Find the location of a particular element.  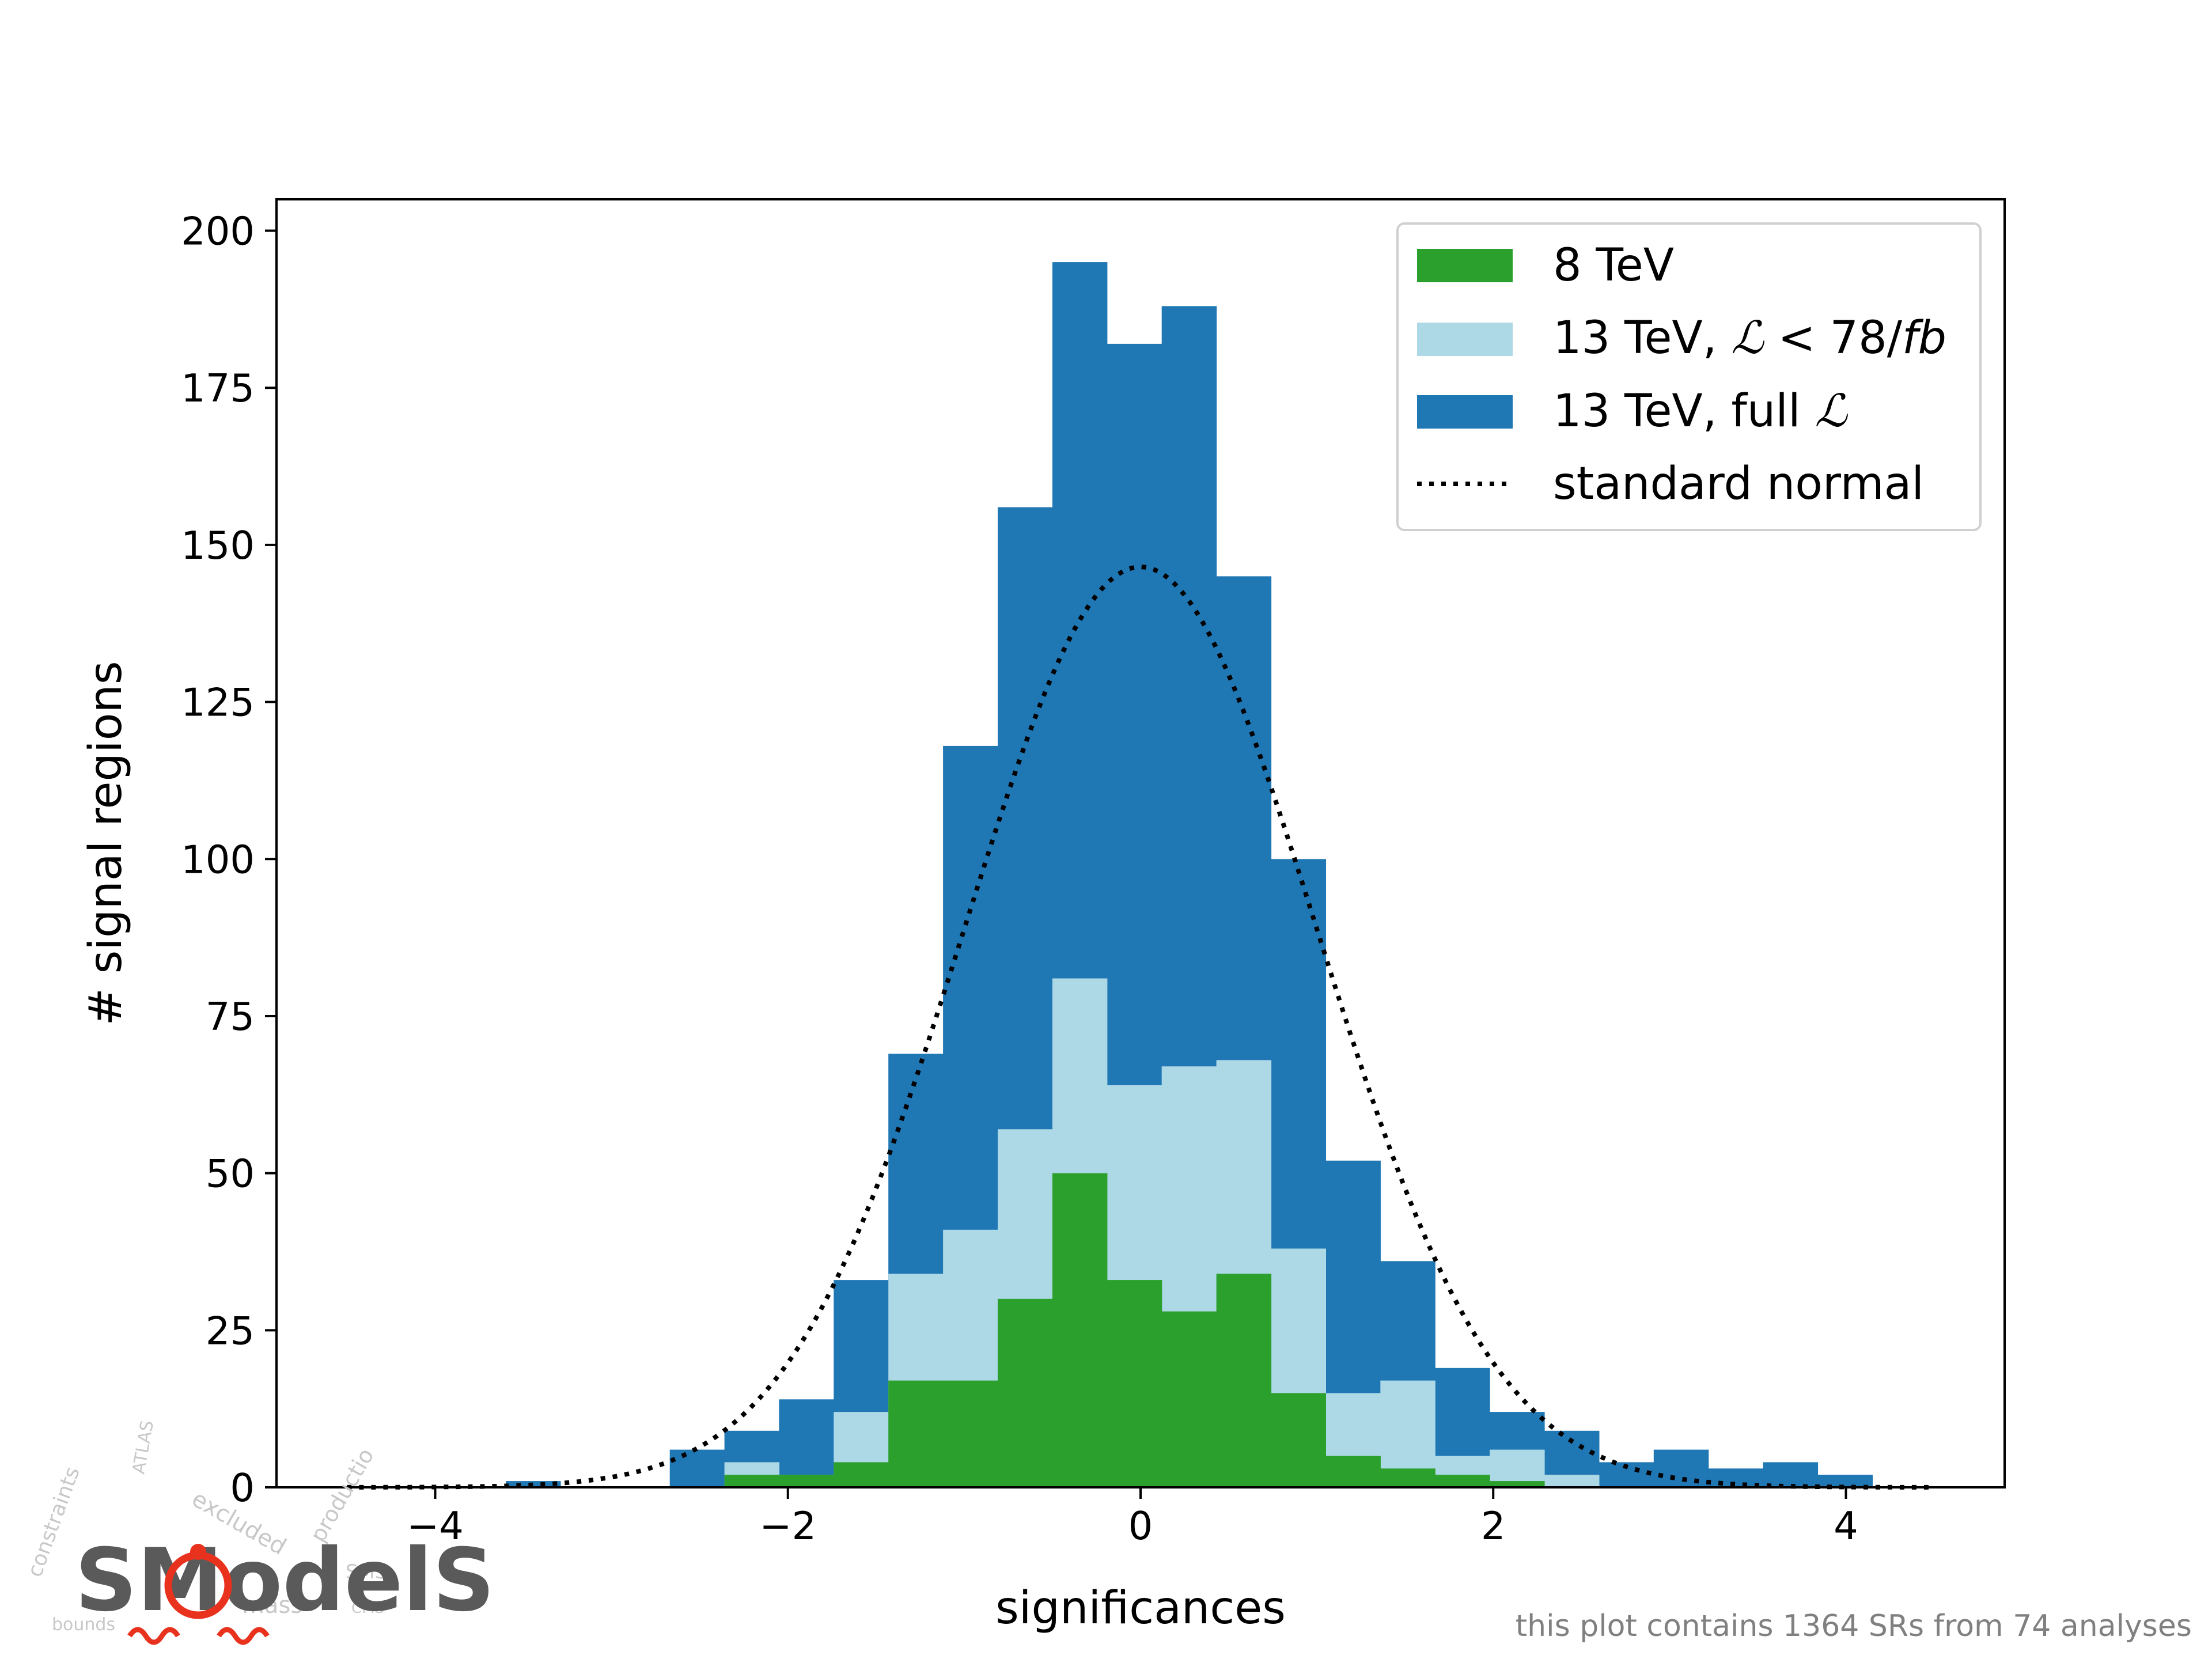

y-tick-label: 150 is located at coordinates (218, 545).